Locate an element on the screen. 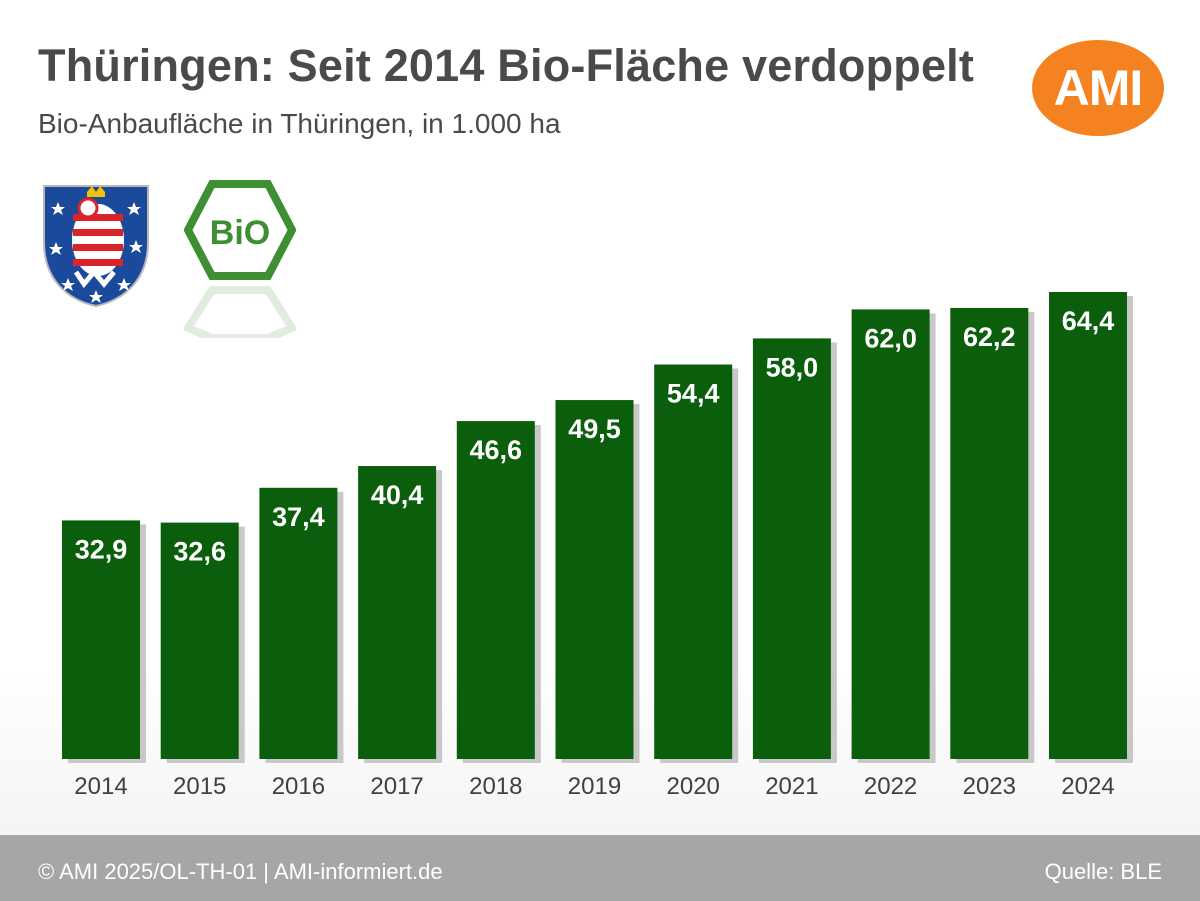 Image resolution: width=1200 pixels, height=901 pixels. footer-source: Quelle: BLE is located at coordinates (1103, 871).